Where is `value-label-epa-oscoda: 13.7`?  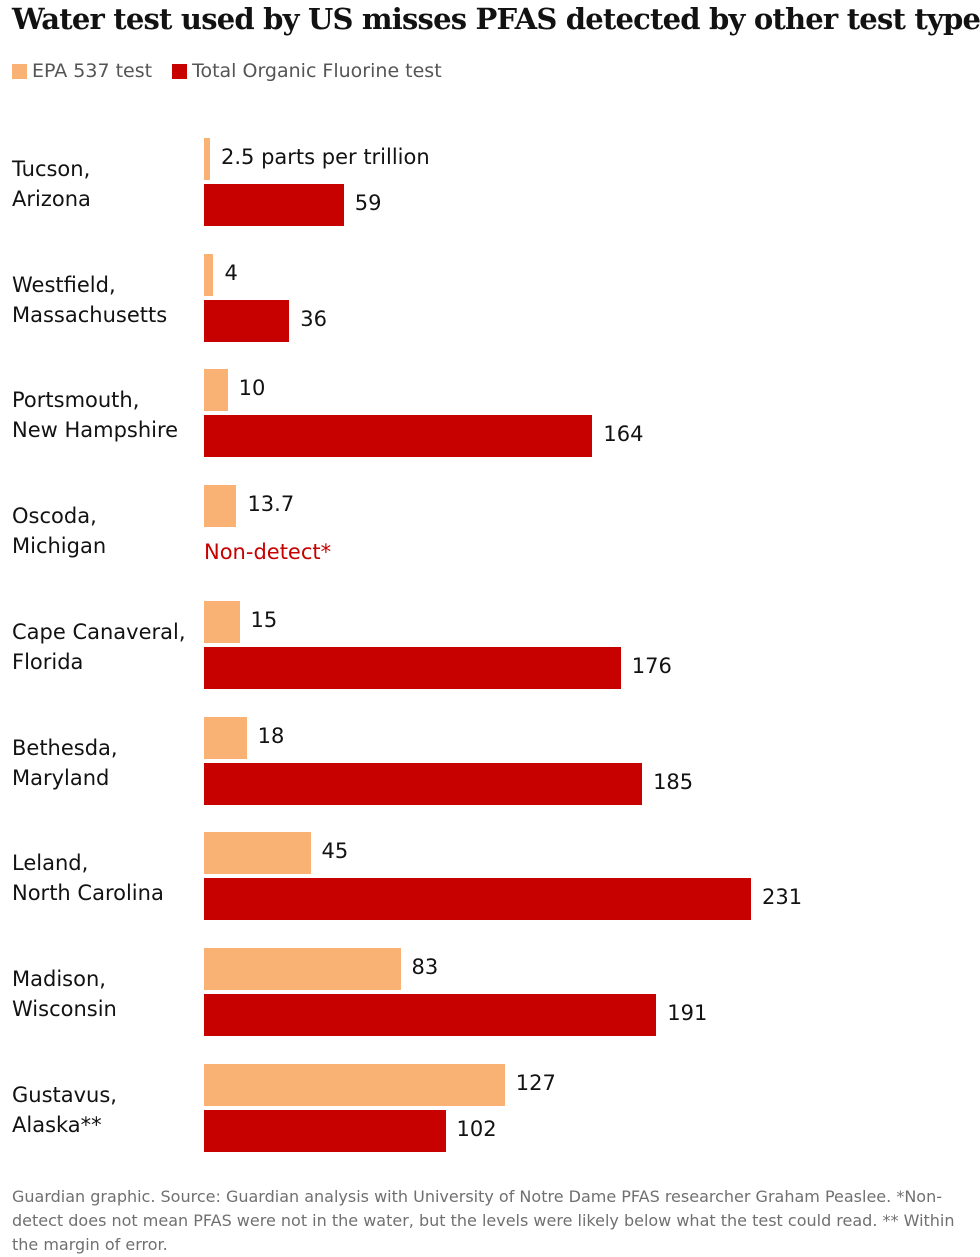
value-label-epa-oscoda: 13.7 is located at coordinates (271, 504).